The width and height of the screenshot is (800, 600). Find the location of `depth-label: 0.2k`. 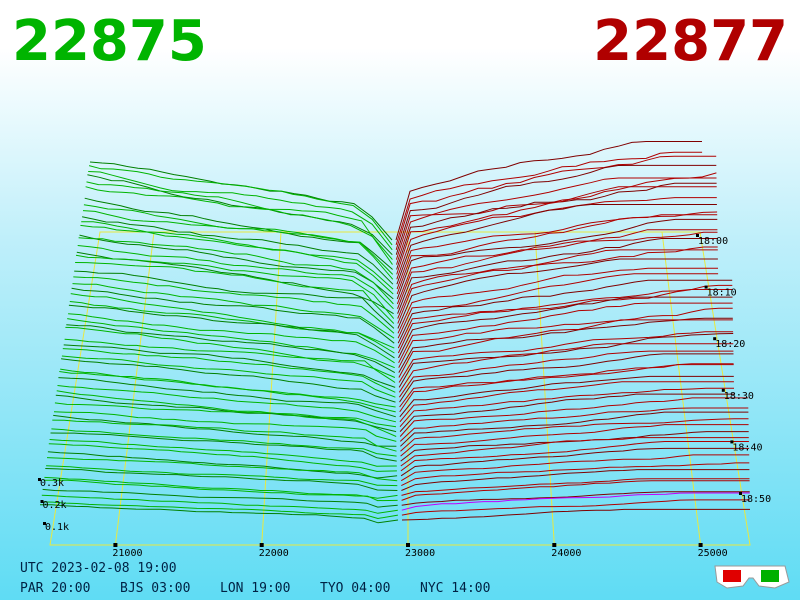

depth-label: 0.2k is located at coordinates (55, 505).